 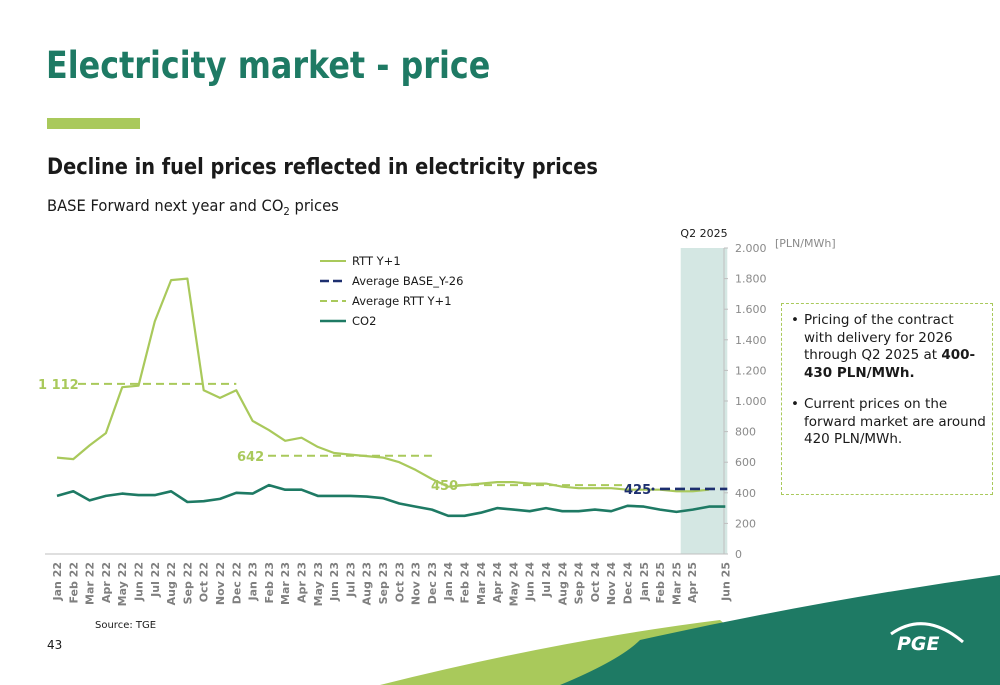 I want to click on x-tick-label: Nov 23, so click(x=416, y=583).